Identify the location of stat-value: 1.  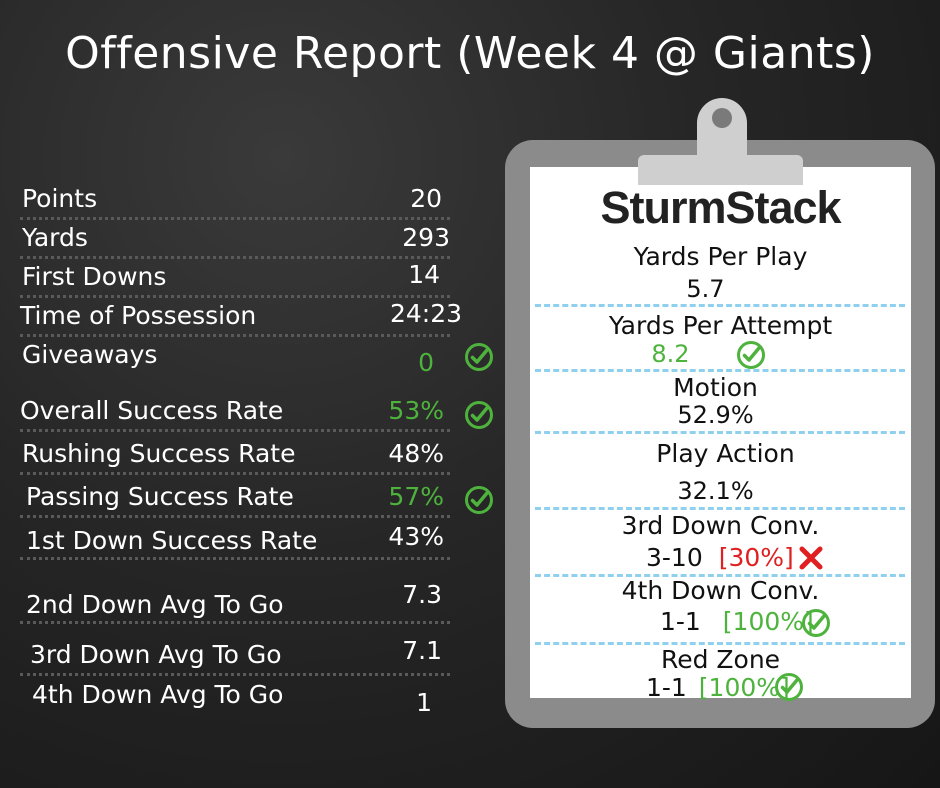
(424, 702).